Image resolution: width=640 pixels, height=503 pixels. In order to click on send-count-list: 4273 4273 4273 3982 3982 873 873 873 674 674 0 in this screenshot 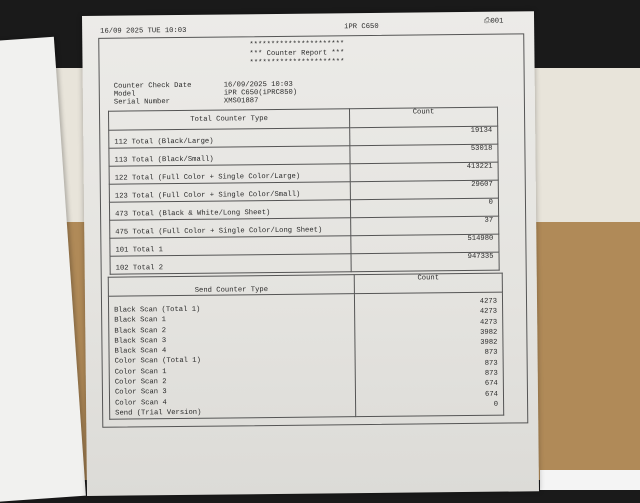, I will do `click(429, 354)`.